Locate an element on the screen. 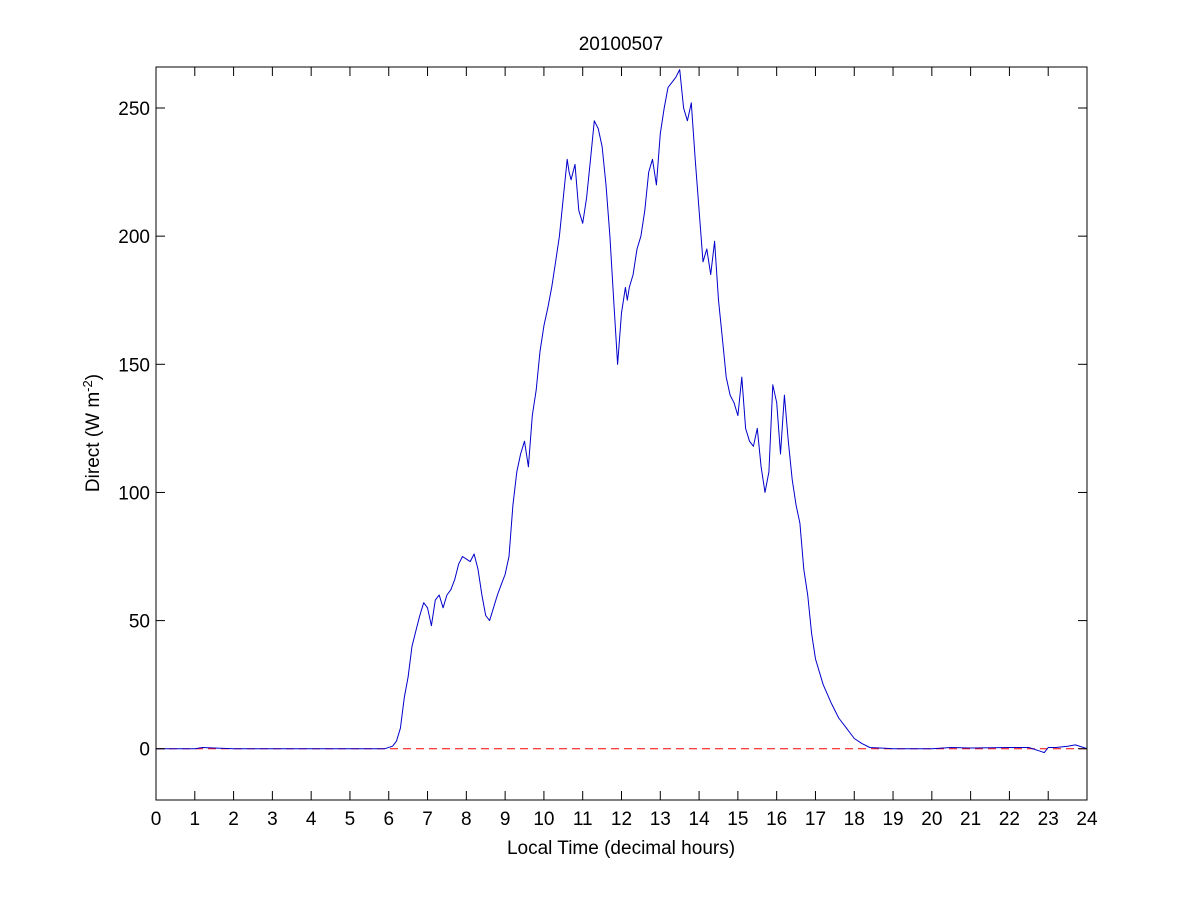 This screenshot has height=900, width=1201. x-tick-label: 17 is located at coordinates (815, 819).